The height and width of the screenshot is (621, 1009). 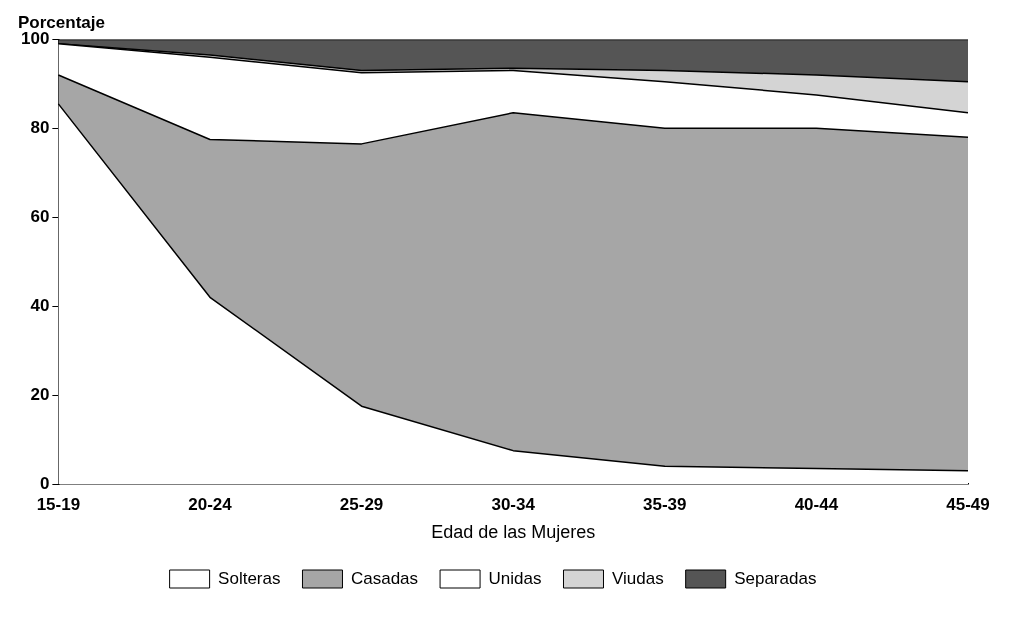 What do you see at coordinates (61, 22) in the screenshot?
I see `y-axis-title: Porcentaje` at bounding box center [61, 22].